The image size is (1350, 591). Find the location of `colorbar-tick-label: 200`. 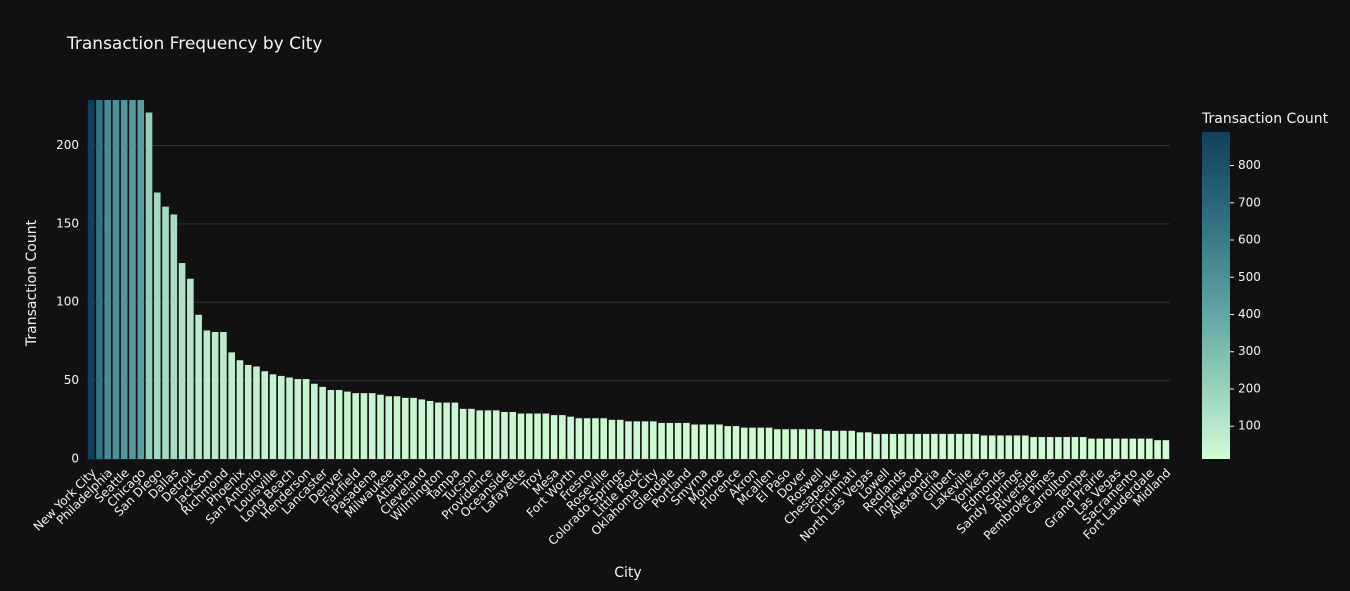

colorbar-tick-label: 200 is located at coordinates (1249, 388).